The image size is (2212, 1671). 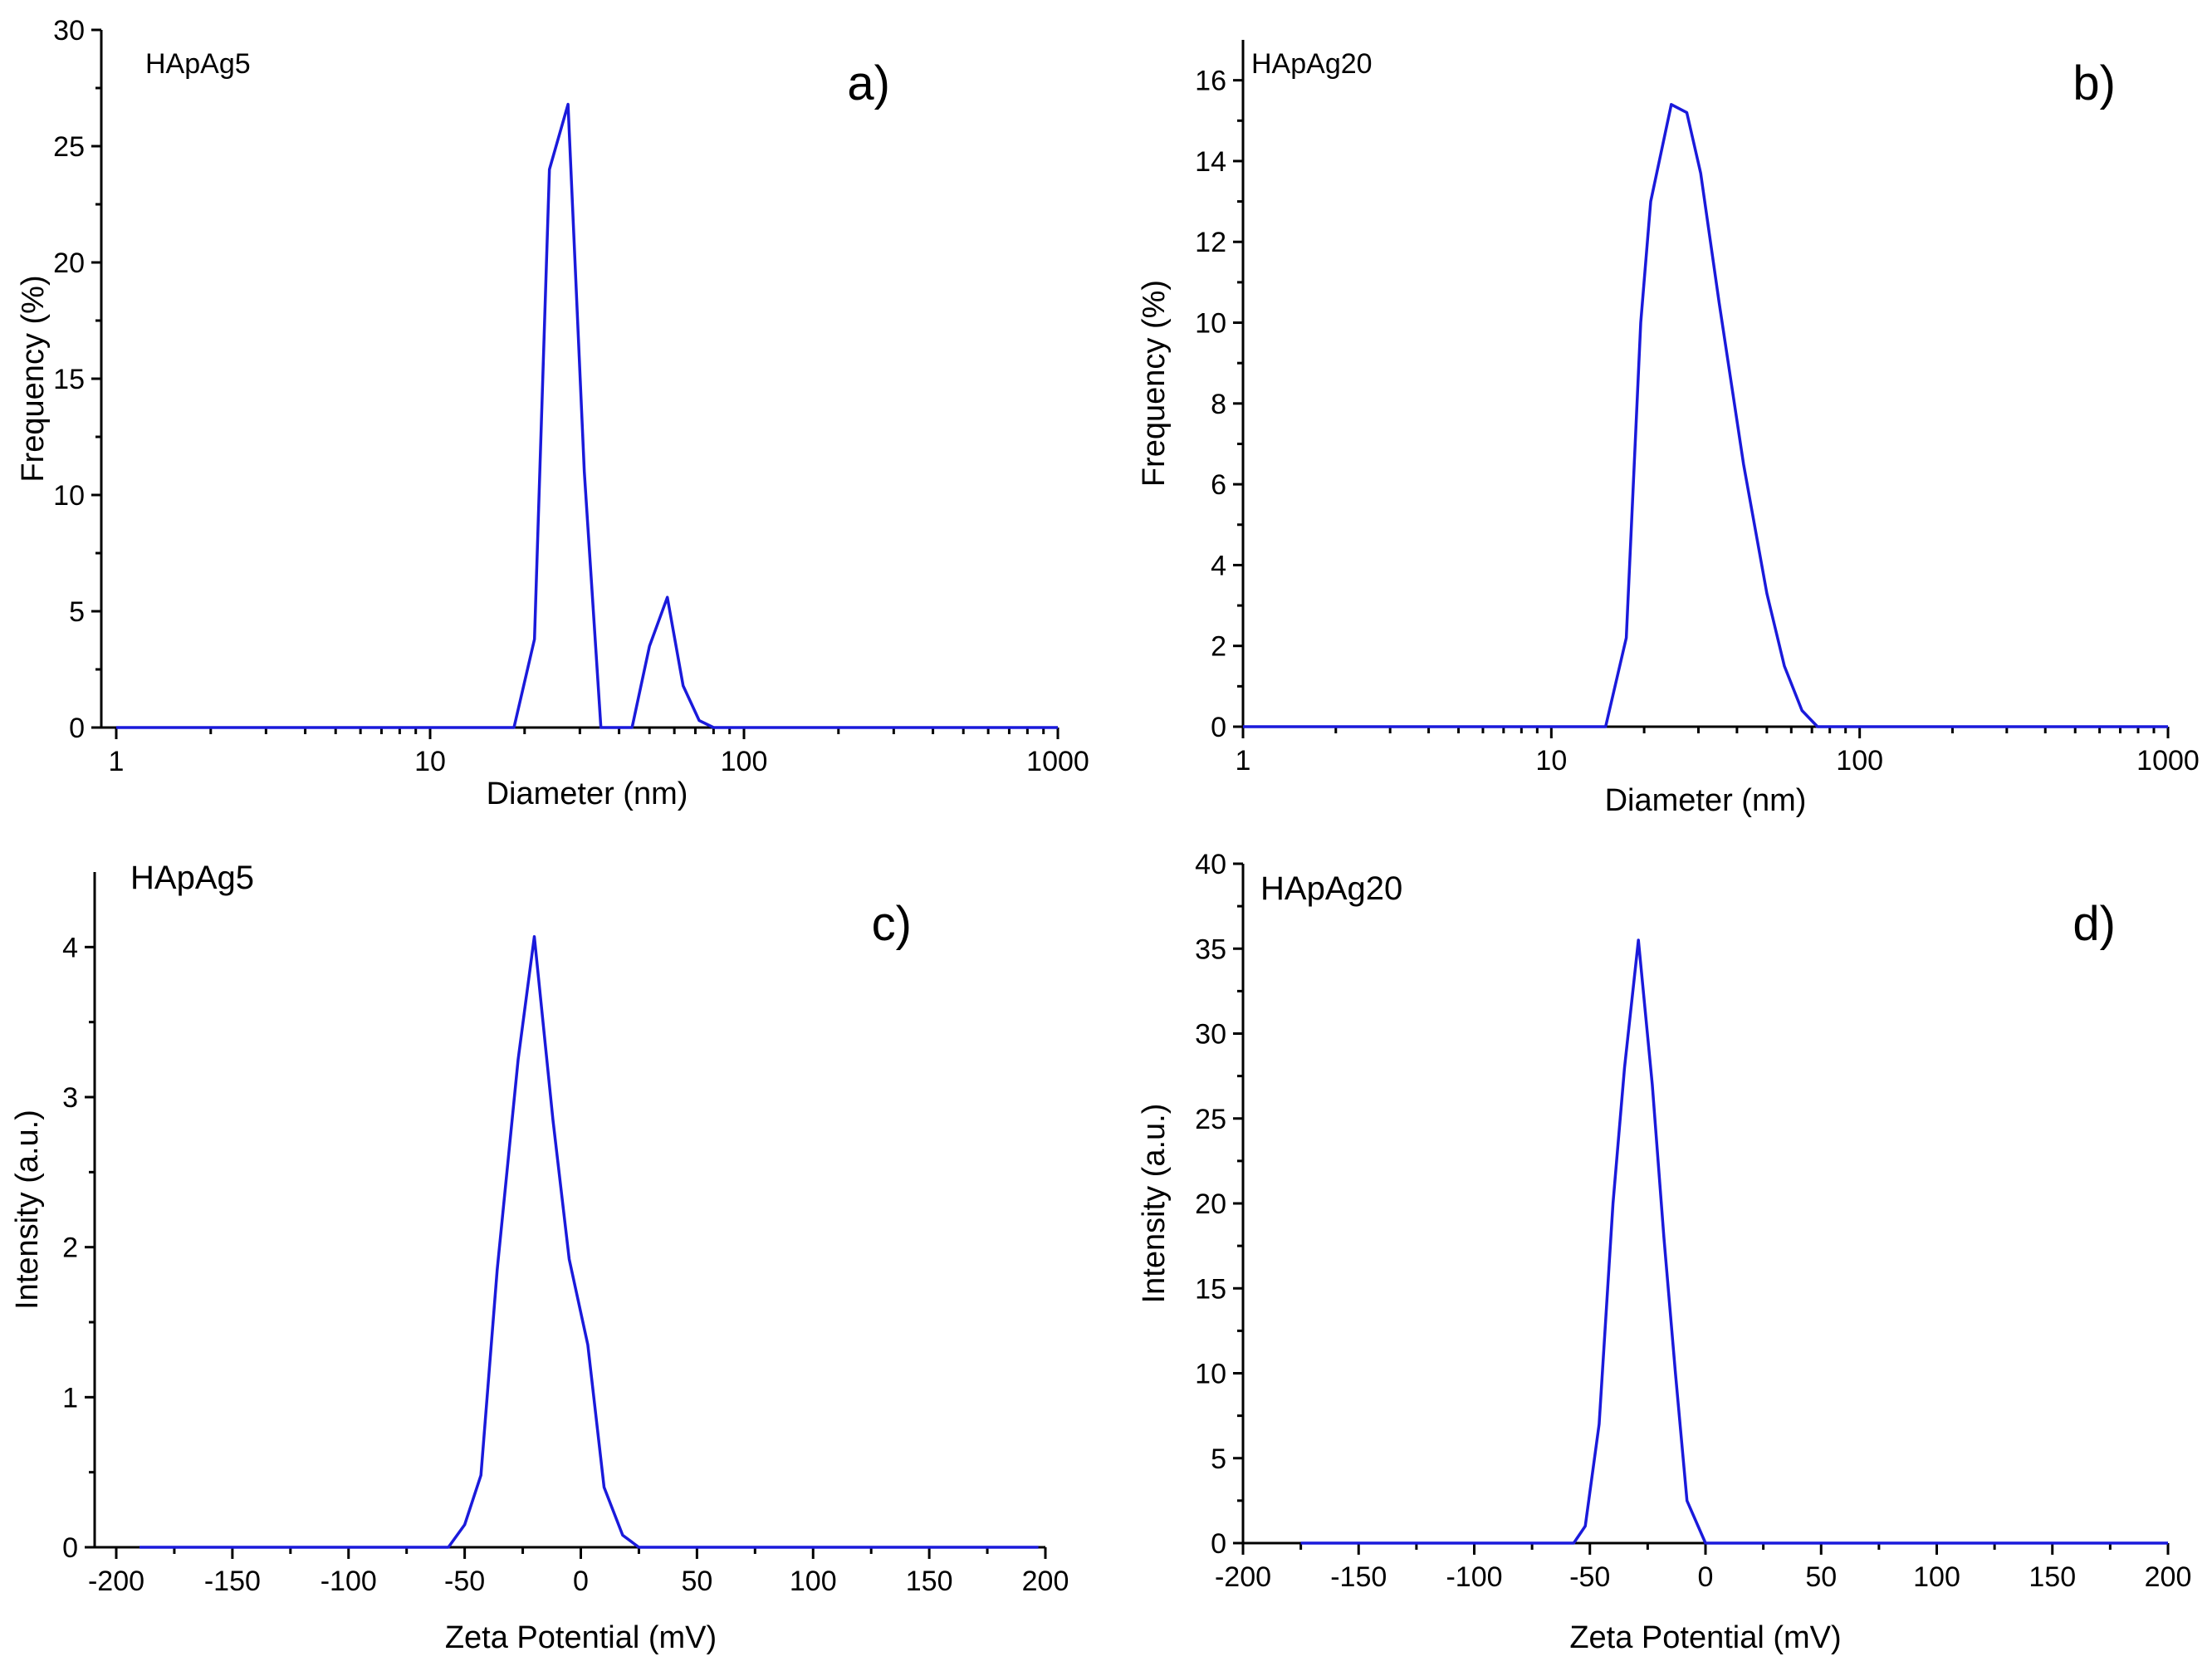 What do you see at coordinates (2094, 83) in the screenshot?
I see `panel-label: b)` at bounding box center [2094, 83].